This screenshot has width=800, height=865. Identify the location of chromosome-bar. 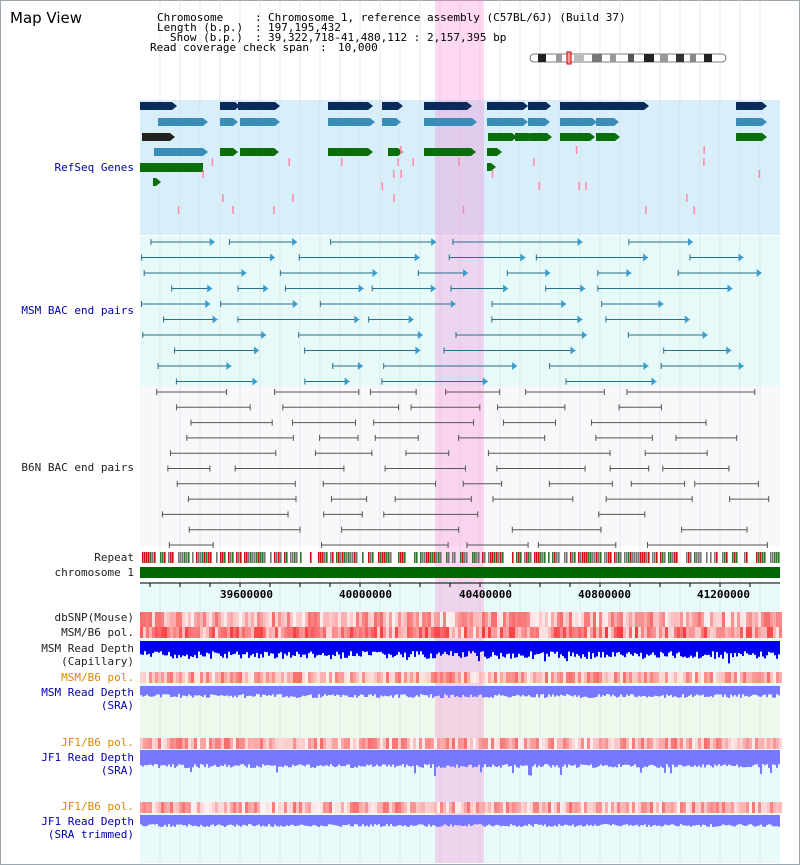
(460, 572).